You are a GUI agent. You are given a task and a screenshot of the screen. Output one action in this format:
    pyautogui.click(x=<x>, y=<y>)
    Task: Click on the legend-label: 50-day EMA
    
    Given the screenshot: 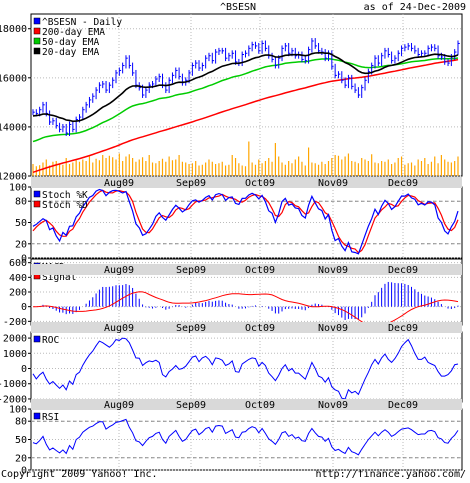 What is the action you would take?
    pyautogui.click(x=70, y=42)
    